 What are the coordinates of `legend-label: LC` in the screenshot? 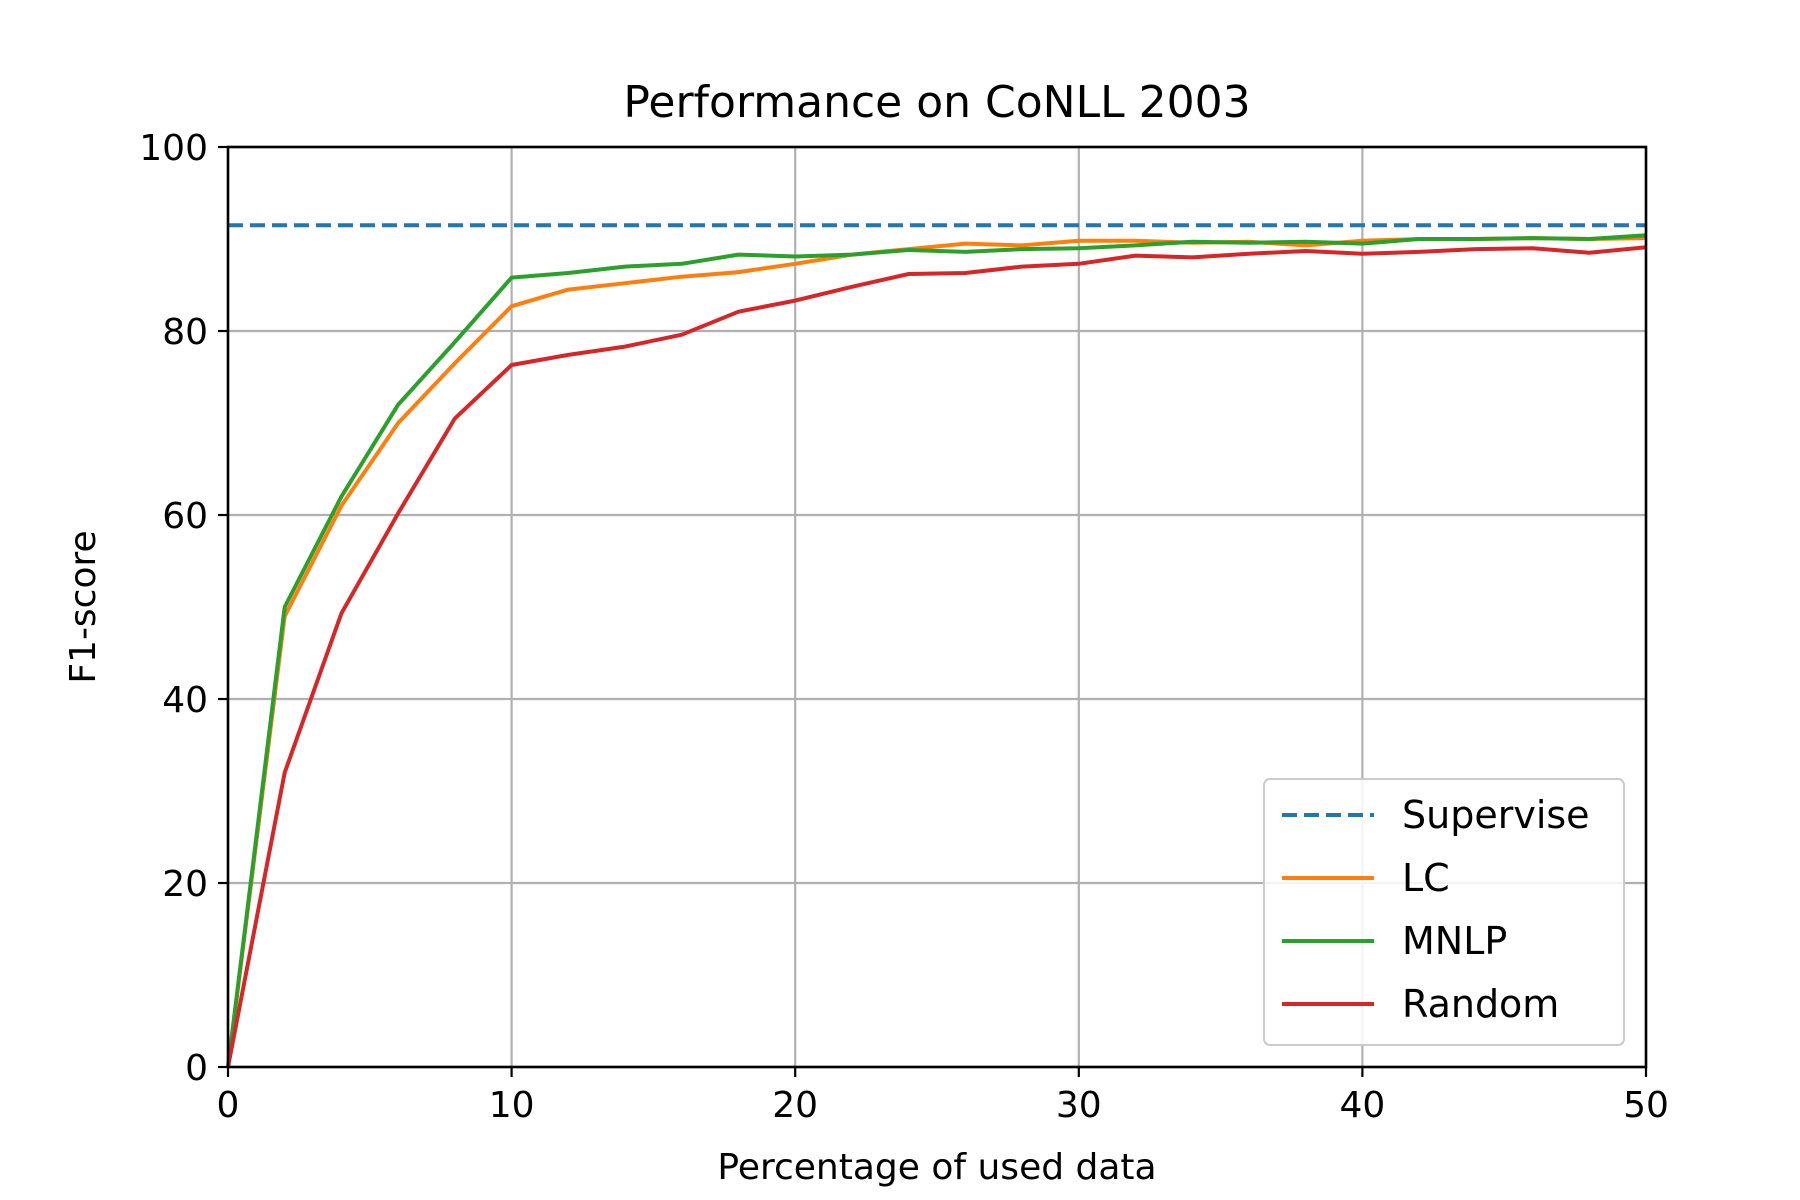 It's located at (1426, 878).